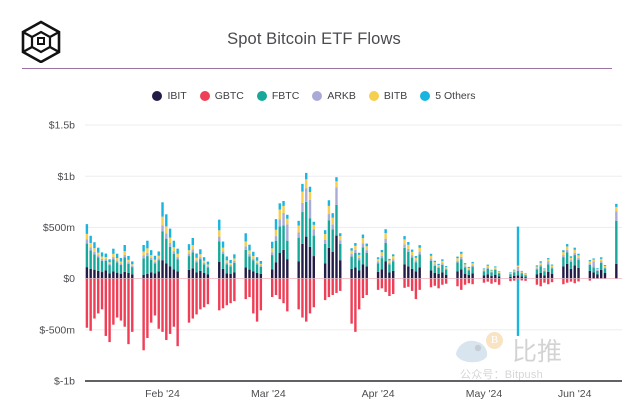 This screenshot has height=404, width=628. Describe the element at coordinates (277, 96) in the screenshot. I see `legend-item-fbtc: FBTC` at that location.